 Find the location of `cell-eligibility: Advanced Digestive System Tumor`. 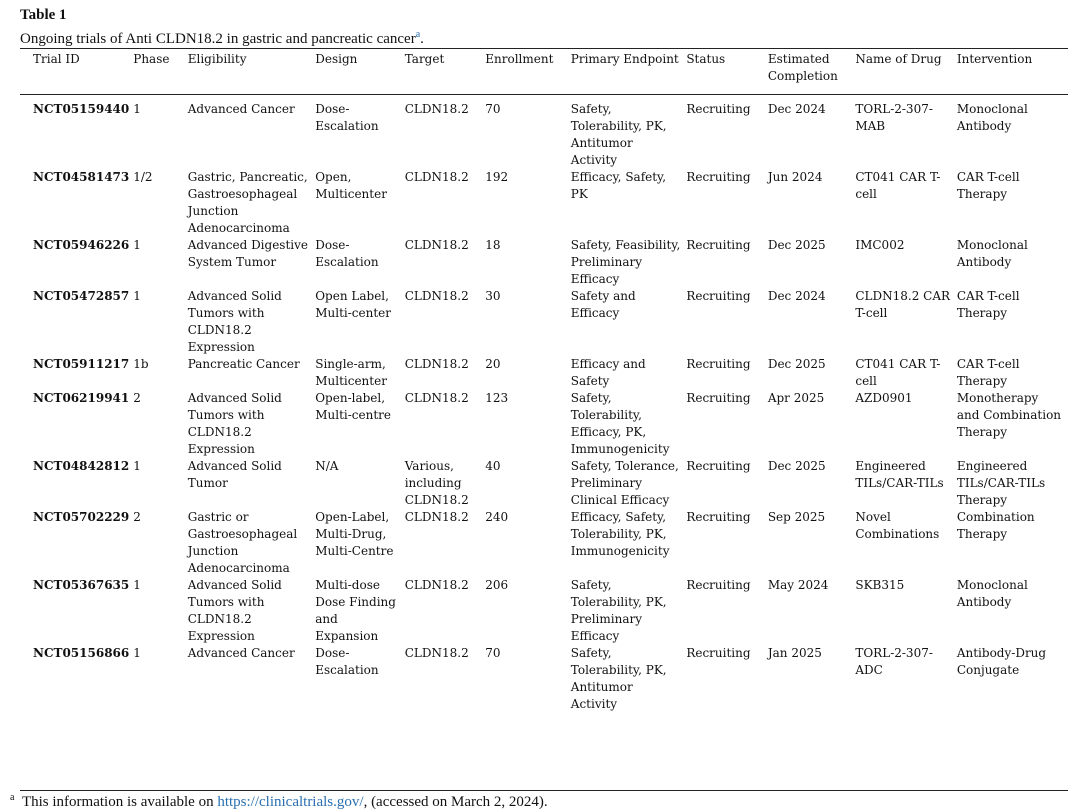

cell-eligibility: Advanced Digestive System Tumor is located at coordinates (248, 253).